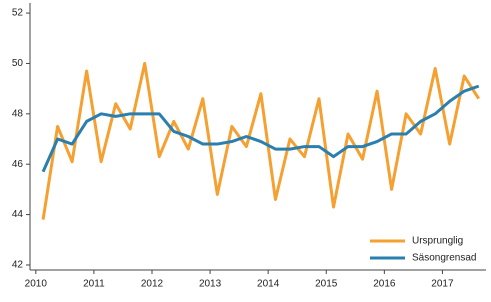 The width and height of the screenshot is (491, 302). What do you see at coordinates (152, 284) in the screenshot?
I see `x-tick-label: 2012` at bounding box center [152, 284].